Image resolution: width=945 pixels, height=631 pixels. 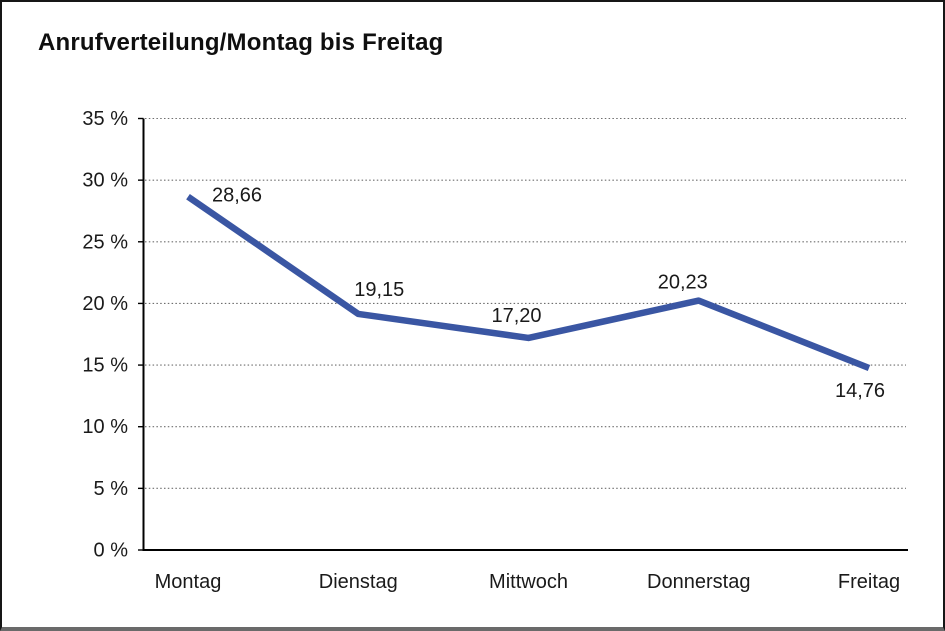 What do you see at coordinates (105, 366) in the screenshot?
I see `y-tick-label: 15 %` at bounding box center [105, 366].